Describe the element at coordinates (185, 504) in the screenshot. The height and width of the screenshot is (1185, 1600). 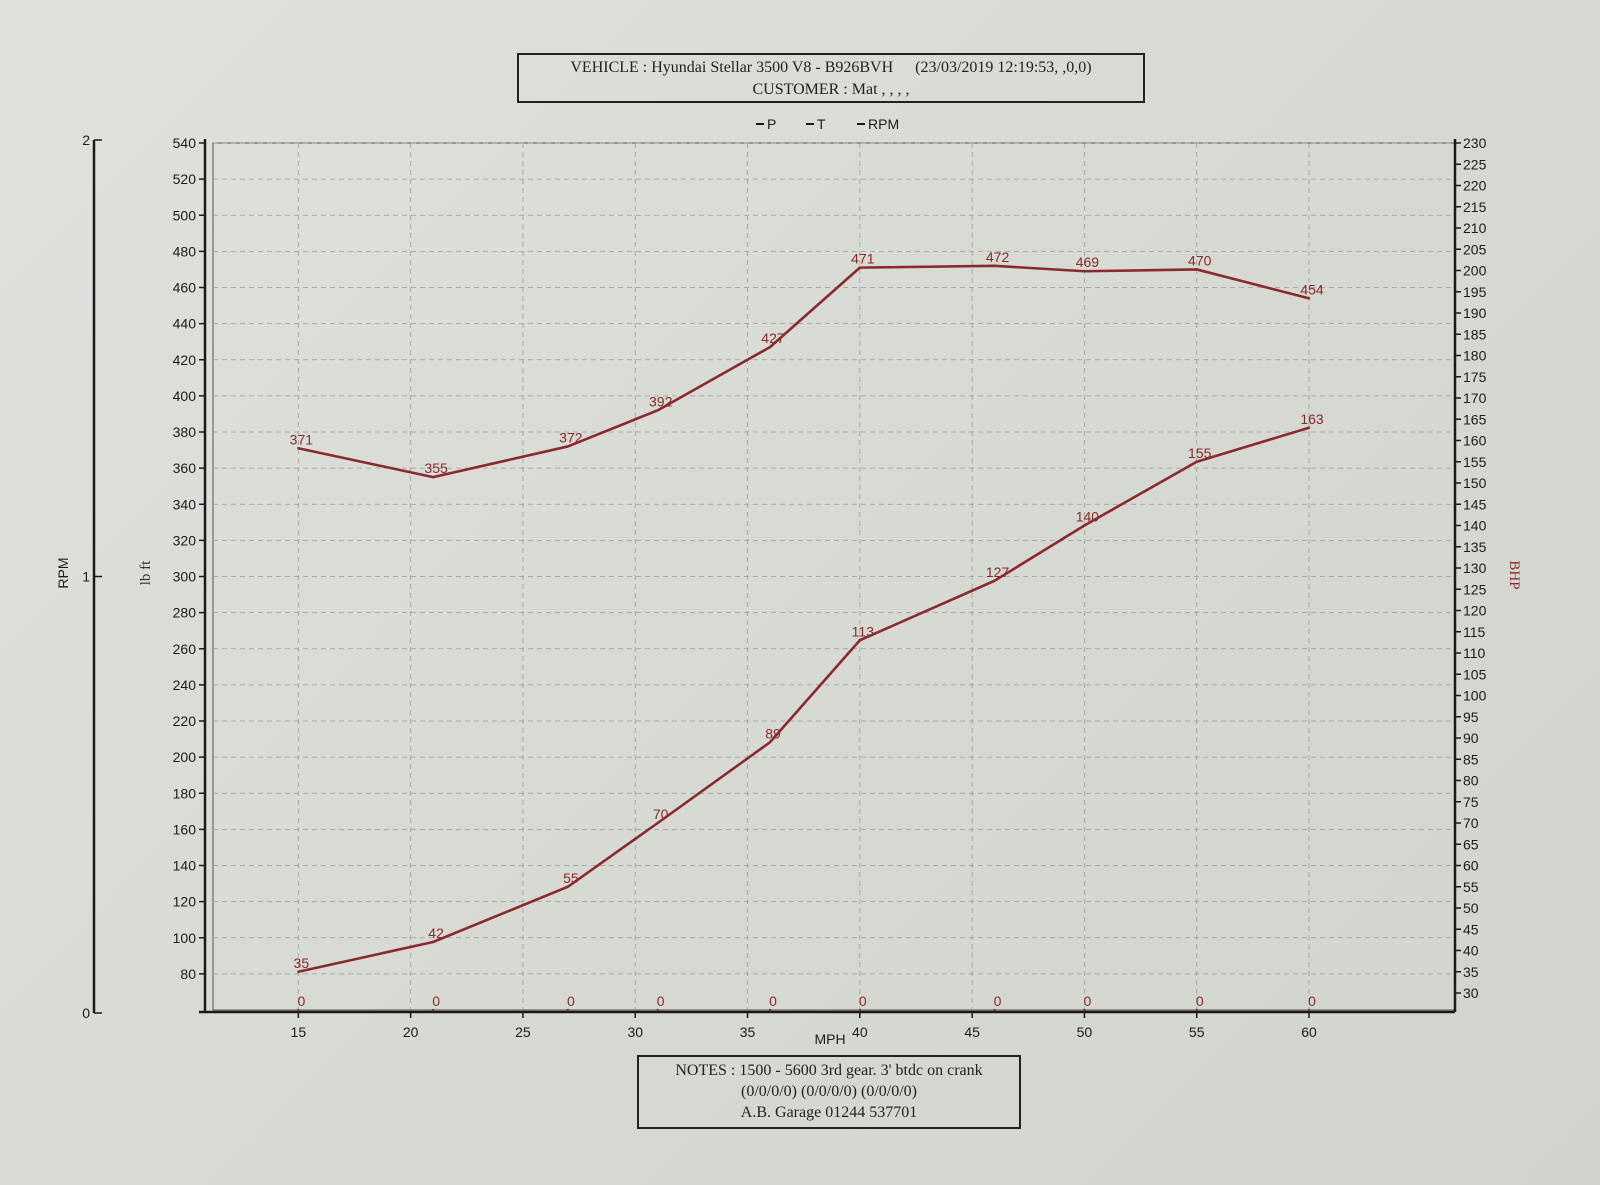
I see `torque-tick-label: 340` at that location.